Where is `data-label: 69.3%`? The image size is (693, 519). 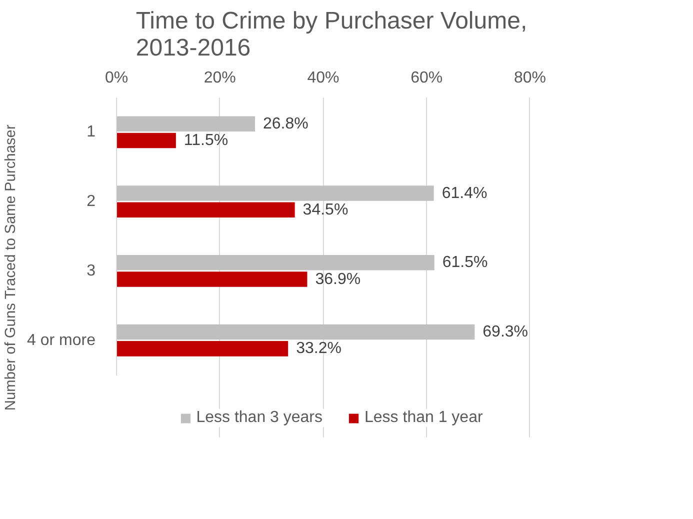
data-label: 69.3% is located at coordinates (505, 332).